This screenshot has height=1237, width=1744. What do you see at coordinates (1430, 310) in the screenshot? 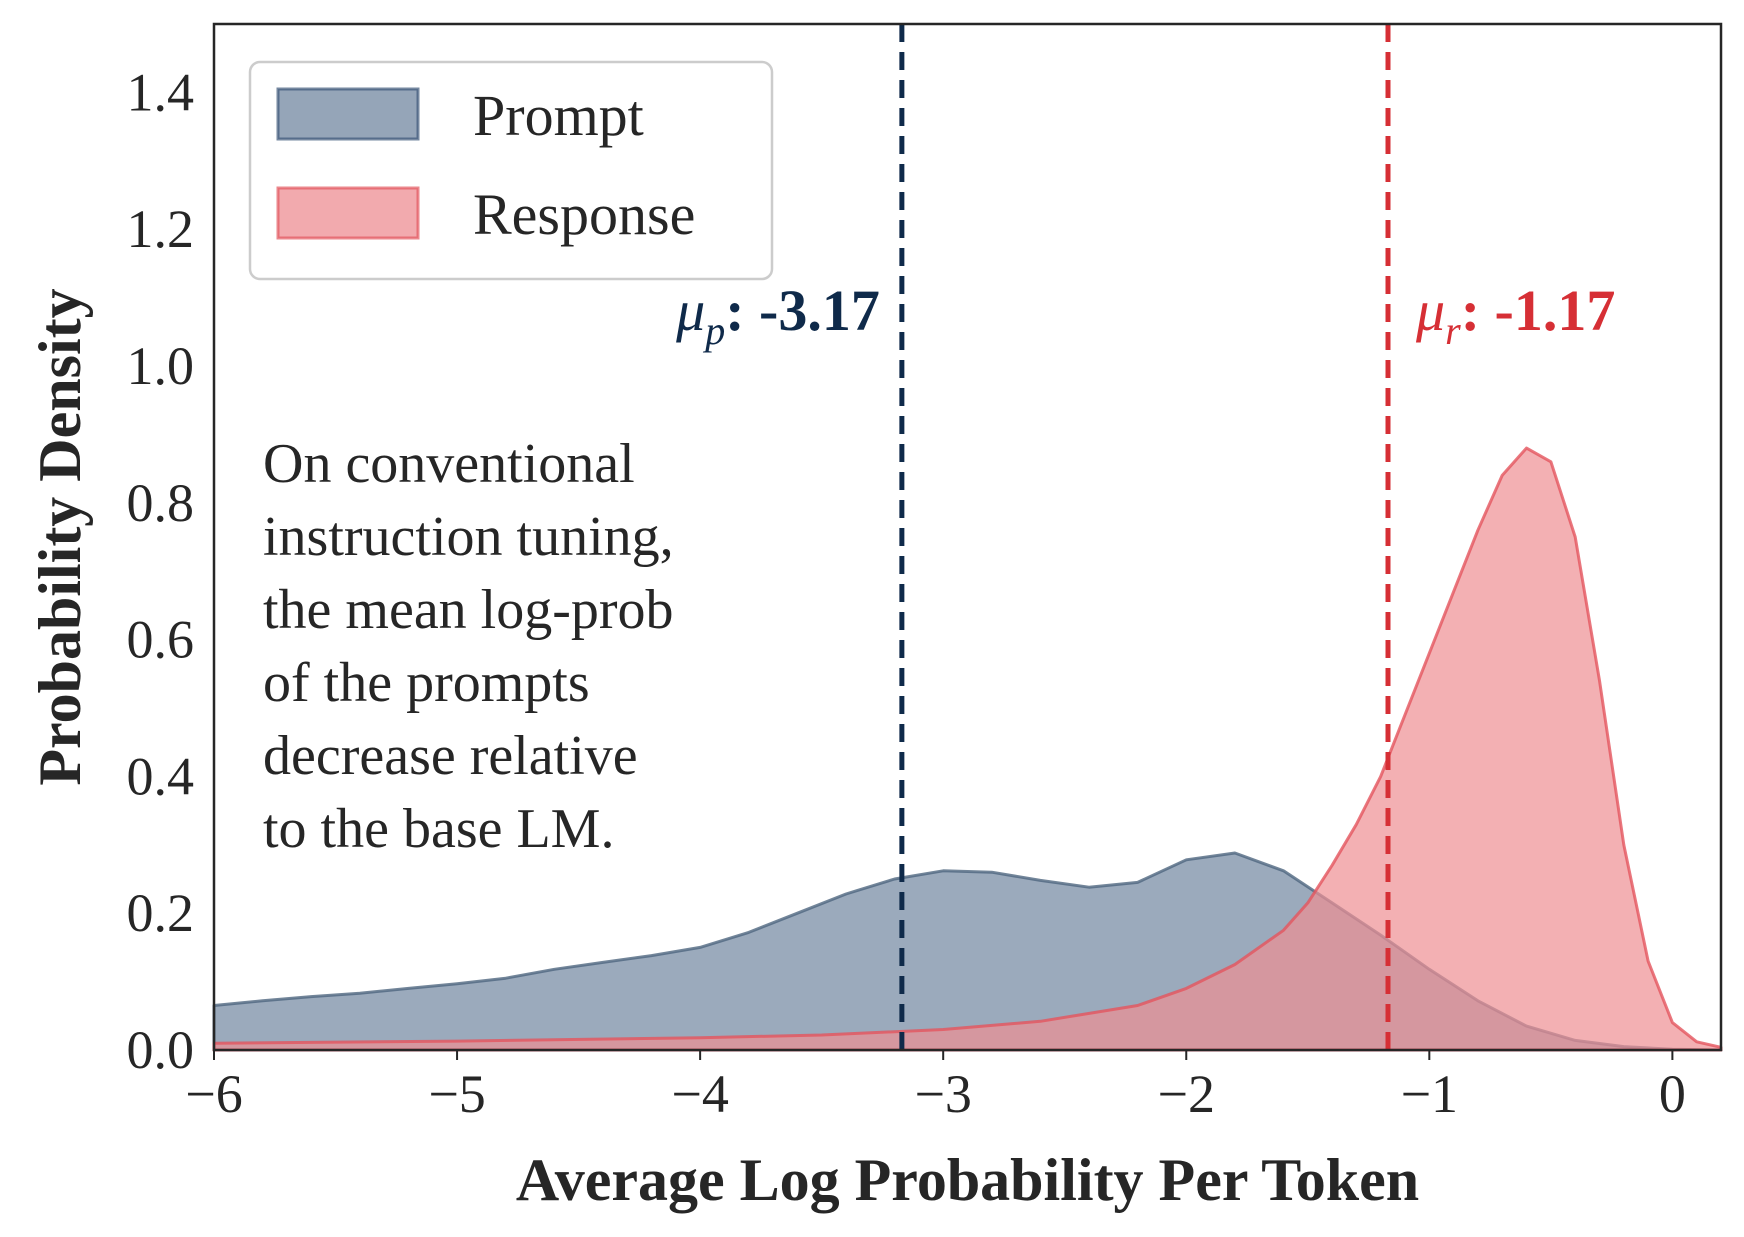
I see `response-mean-symbol: μ` at bounding box center [1430, 310].